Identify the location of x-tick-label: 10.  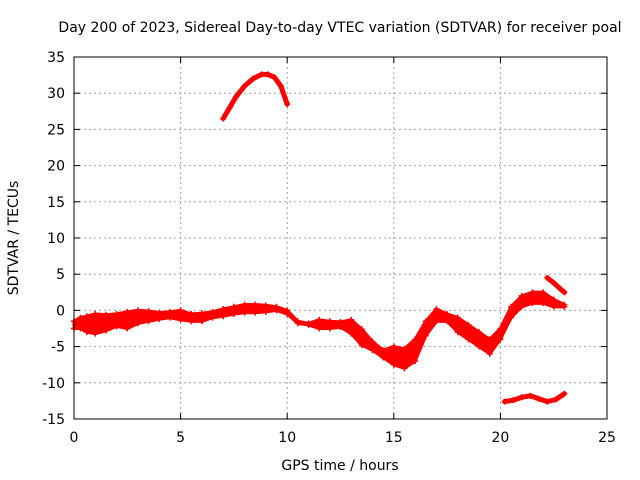
(287, 438).